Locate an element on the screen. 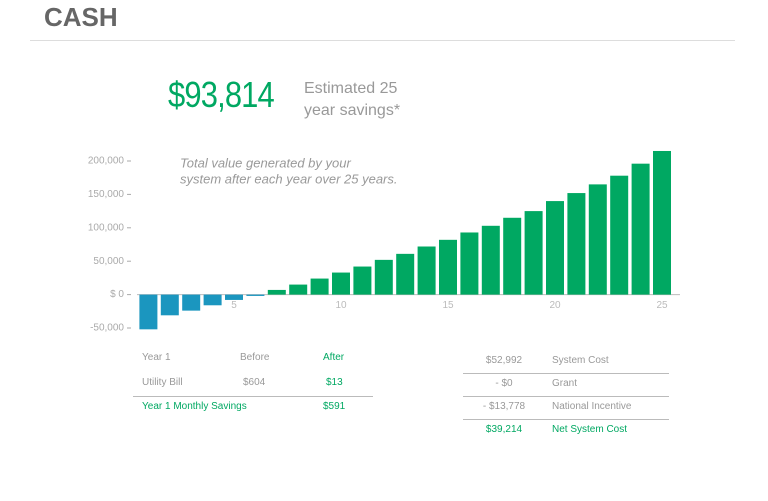 The width and height of the screenshot is (768, 501). x-tick-label: 25 is located at coordinates (662, 305).